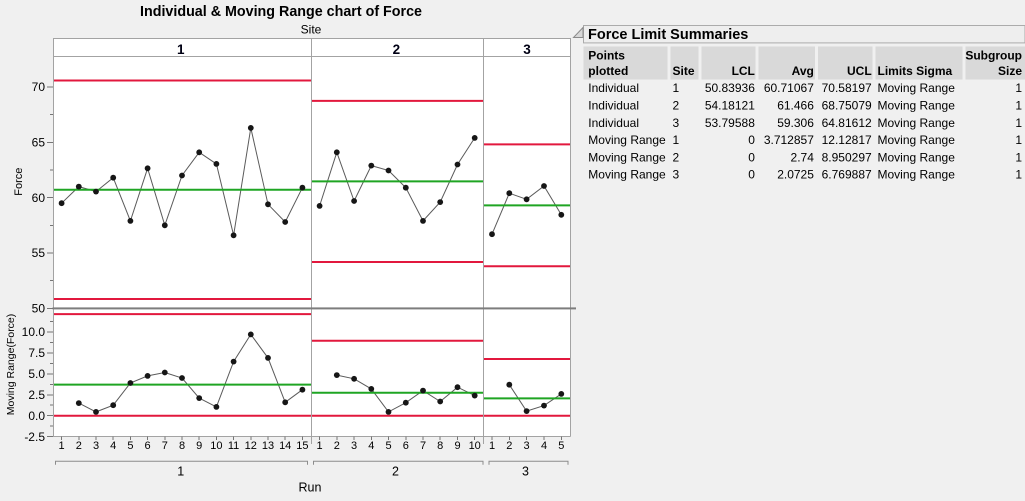  What do you see at coordinates (281, 12) in the screenshot?
I see `svg-text:Individual & Moving Range char: Individual & Moving Range chart of Force` at bounding box center [281, 12].